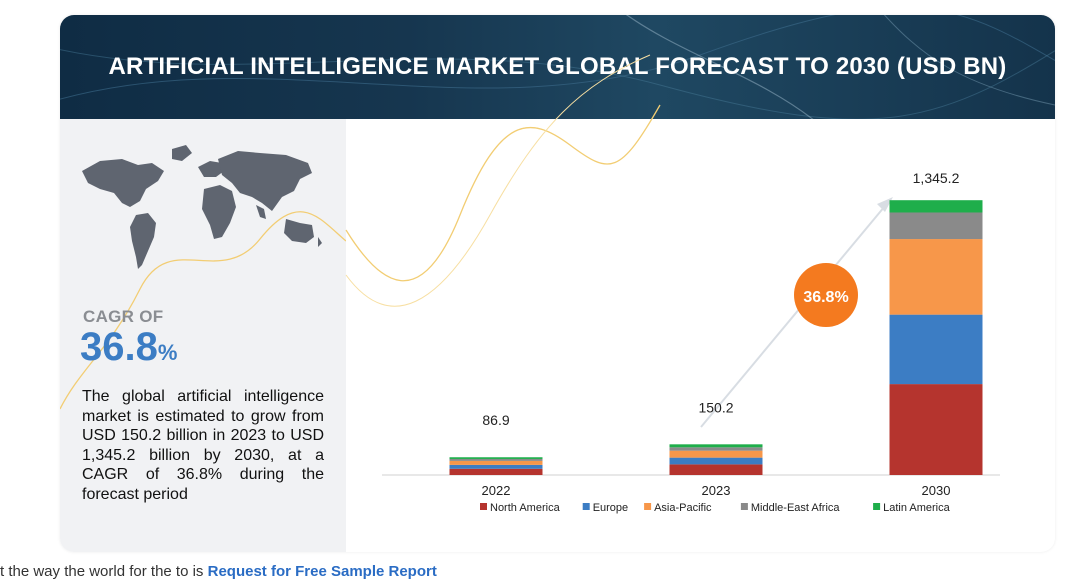  I want to click on bar-2022-north-america, so click(496, 471).